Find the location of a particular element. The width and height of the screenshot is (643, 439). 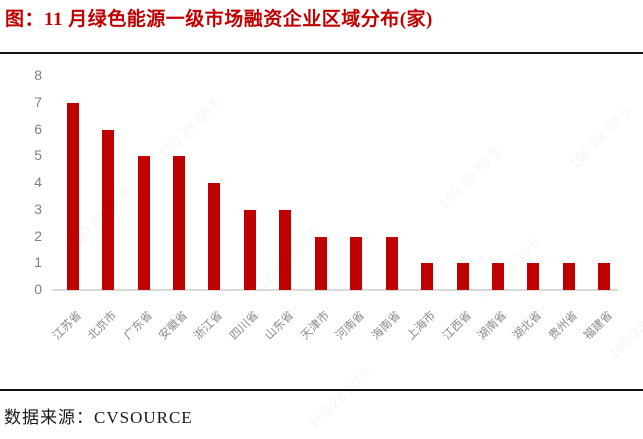

footer-divider-line is located at coordinates (321, 390).